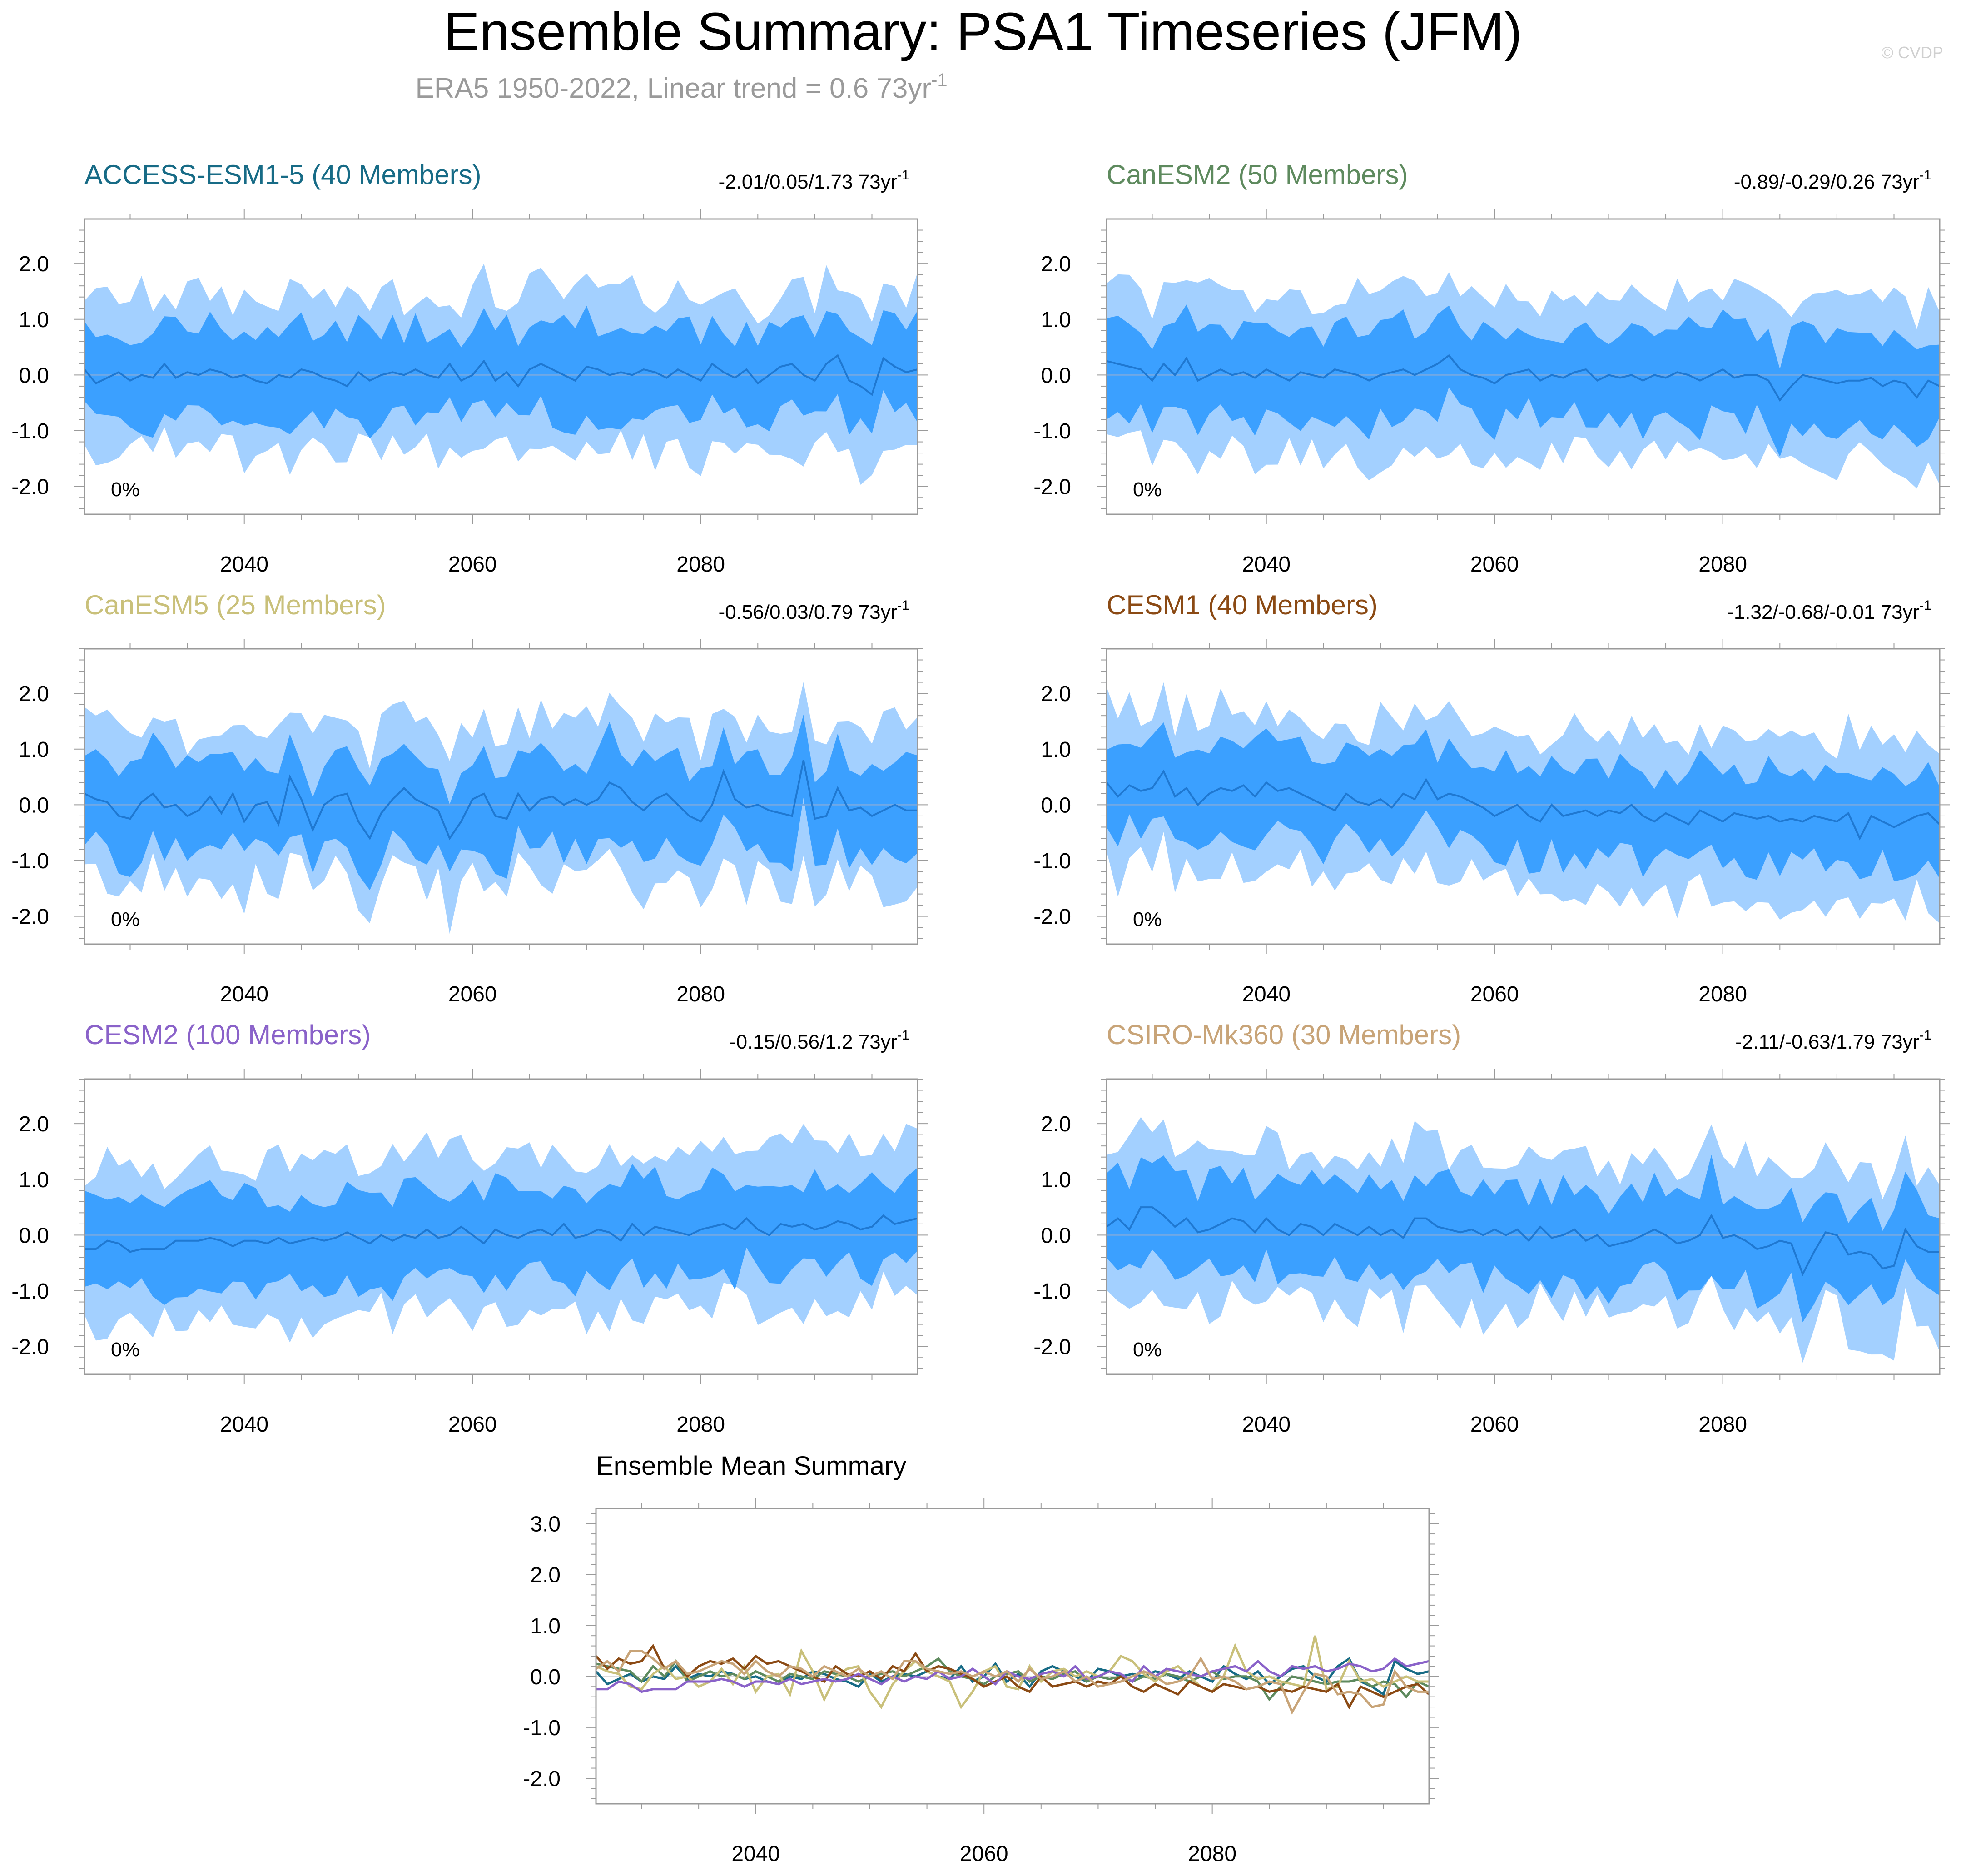  What do you see at coordinates (1056, 750) in the screenshot?
I see `y-tick-label-3: 1.0` at bounding box center [1056, 750].